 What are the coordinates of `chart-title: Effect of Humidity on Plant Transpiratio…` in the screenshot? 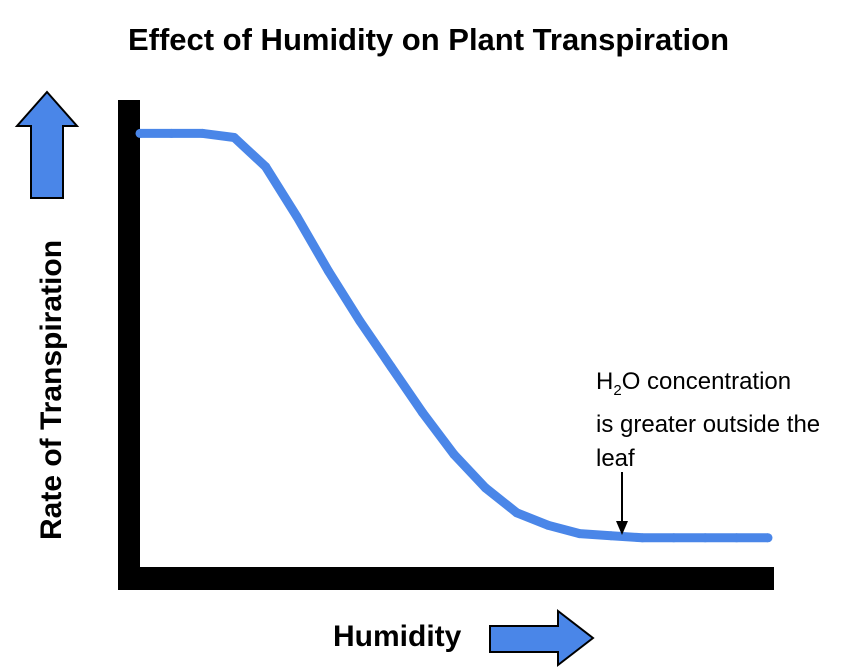 It's located at (428, 39).